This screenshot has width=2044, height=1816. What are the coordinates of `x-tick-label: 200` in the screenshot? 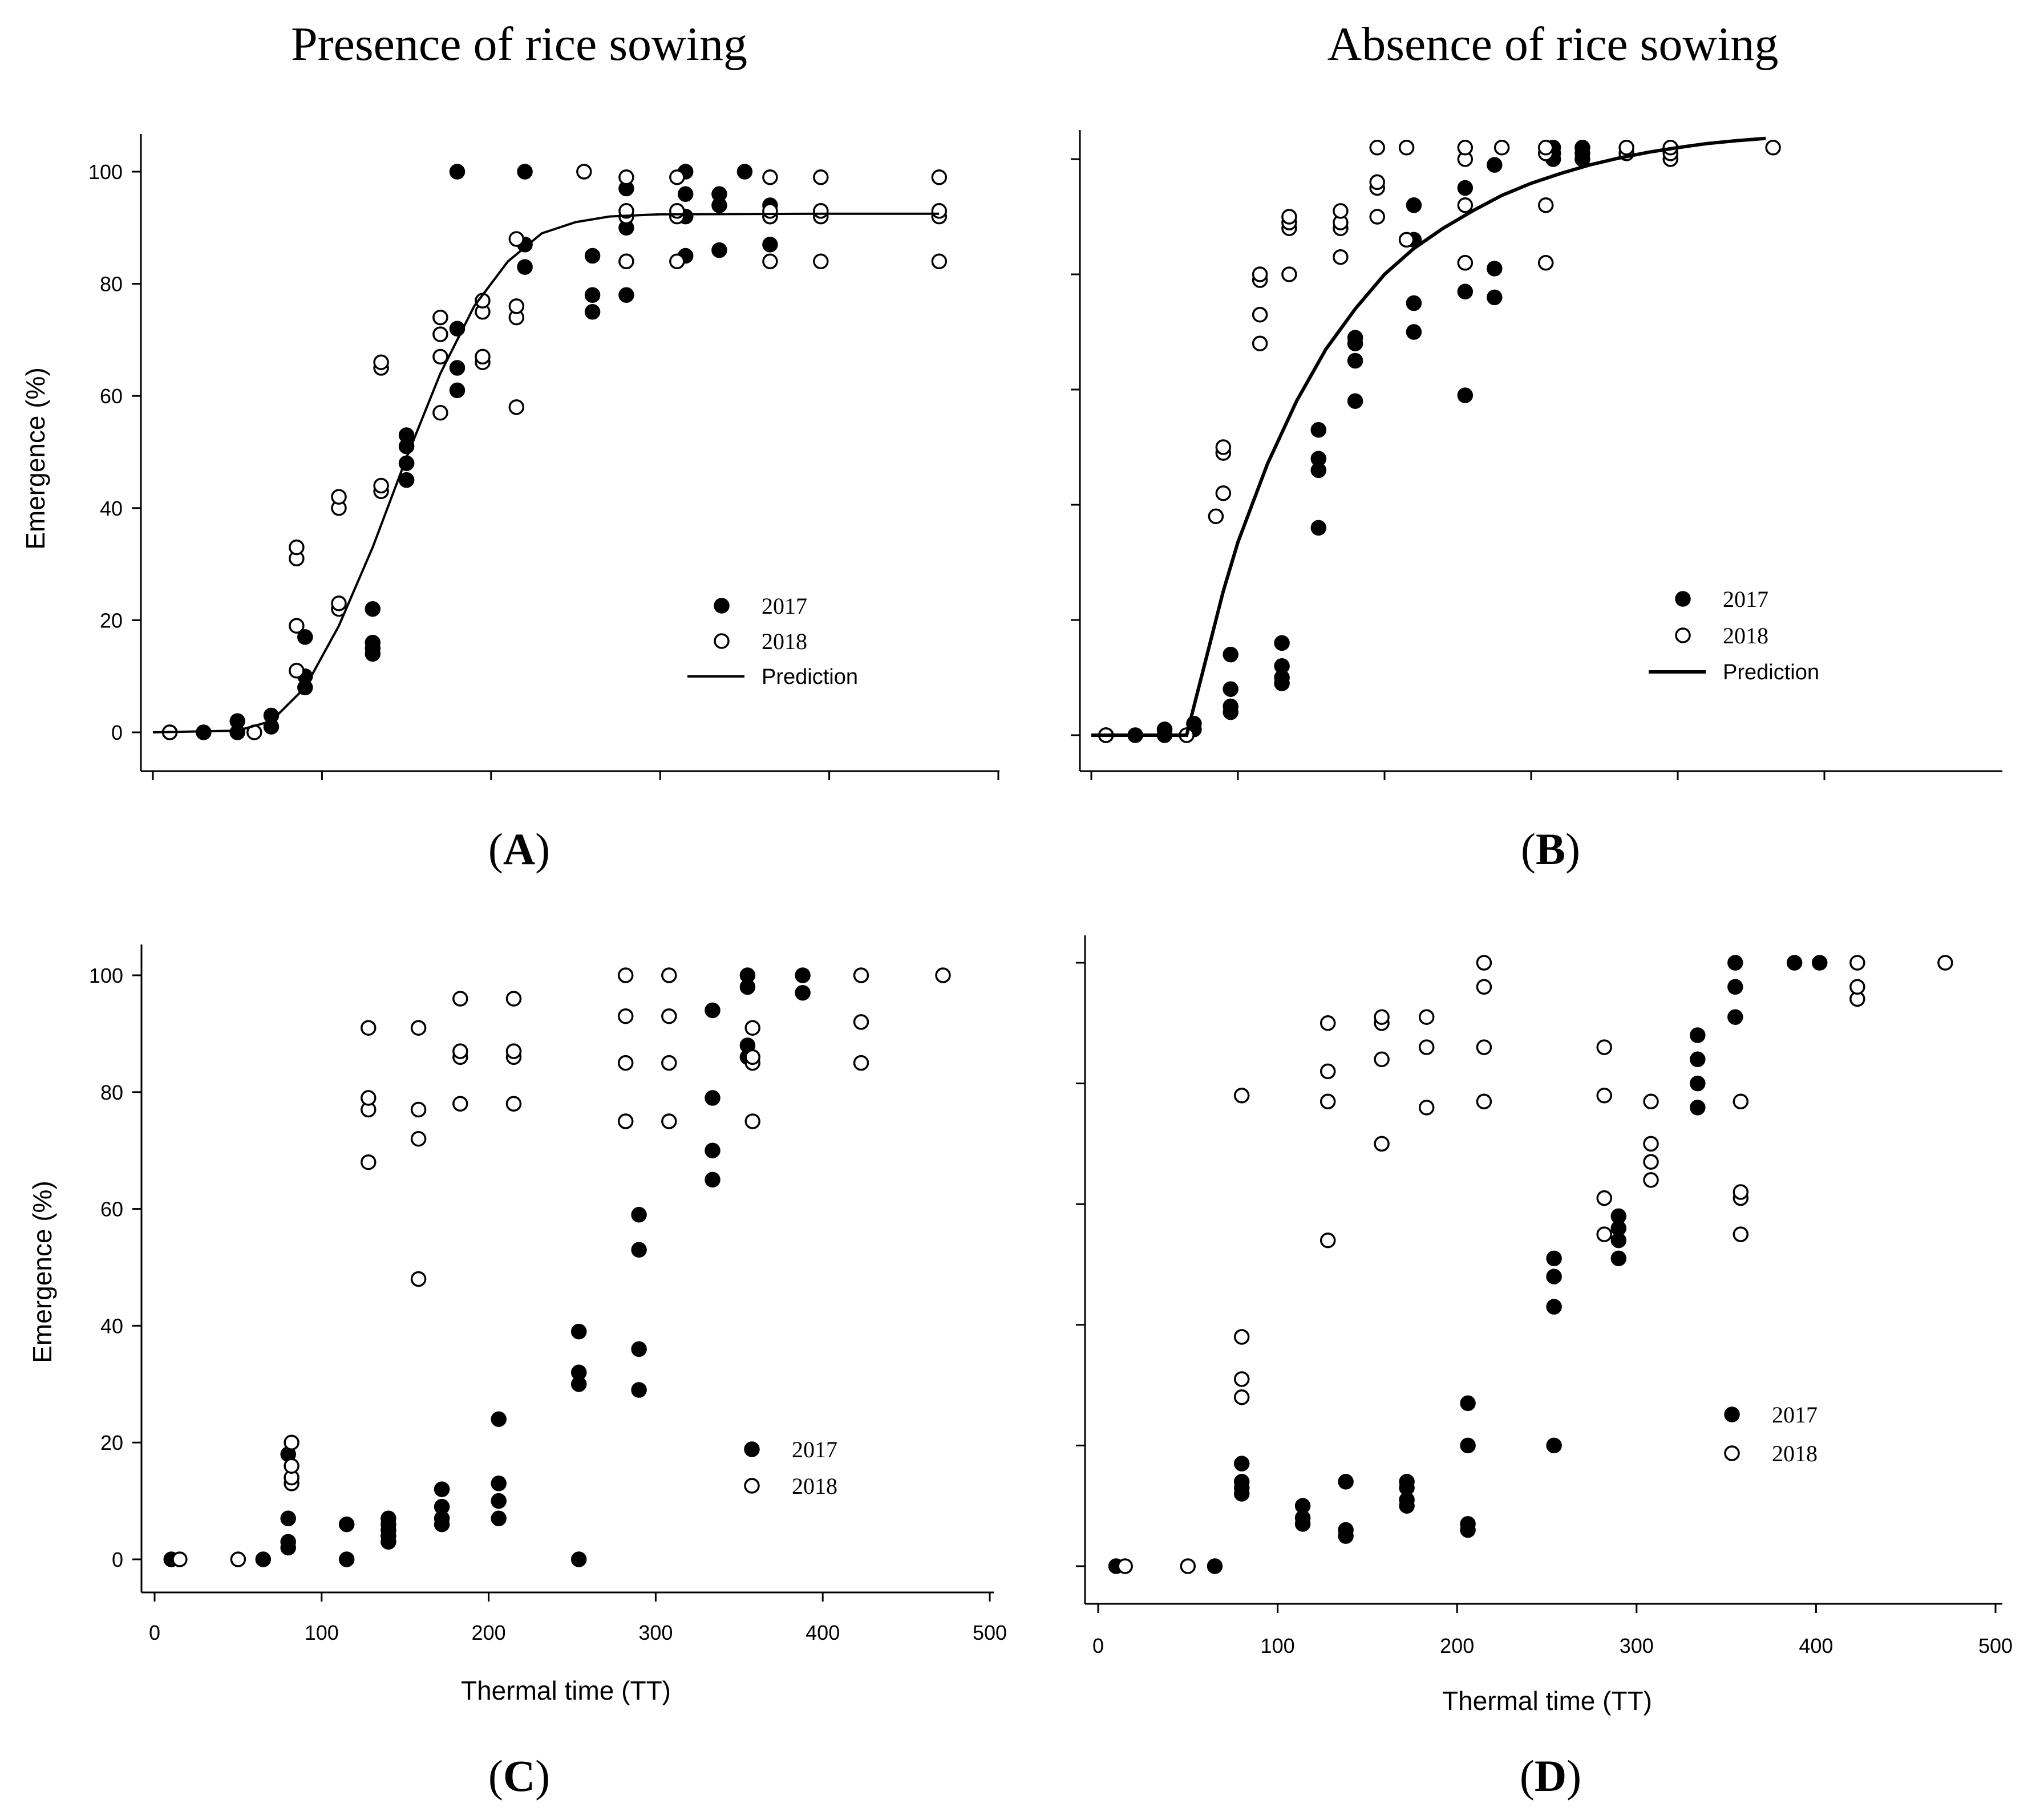 It's located at (489, 1632).